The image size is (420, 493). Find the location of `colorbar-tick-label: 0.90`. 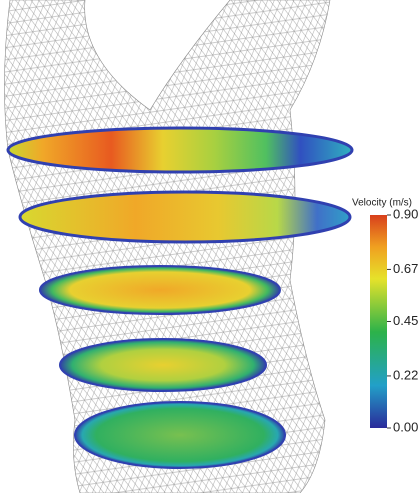

colorbar-tick-label: 0.90 is located at coordinates (405, 213).